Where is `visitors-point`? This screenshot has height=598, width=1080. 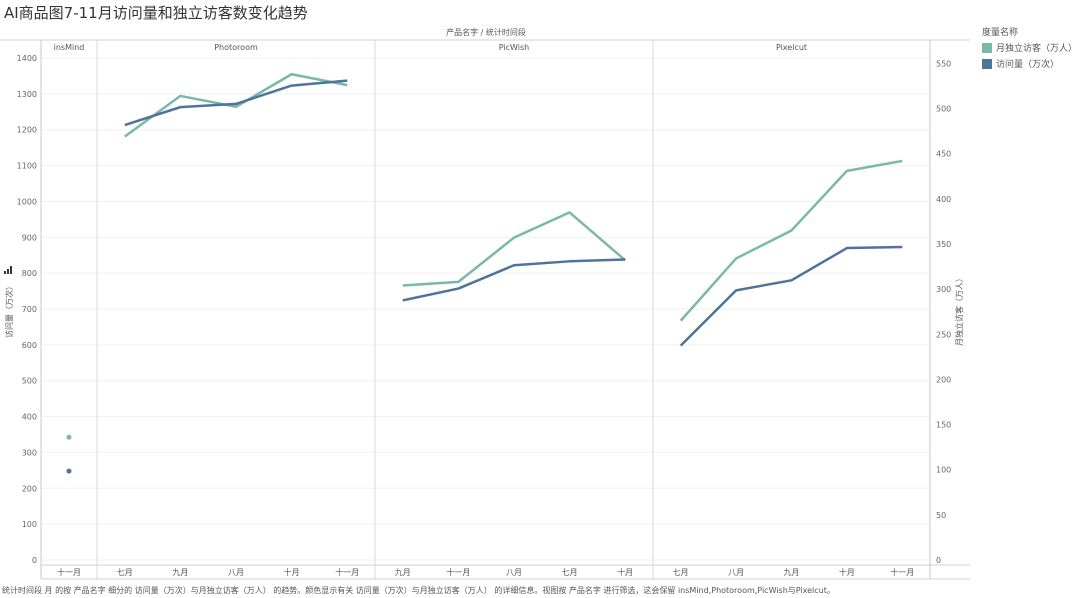
visitors-point is located at coordinates (69, 437).